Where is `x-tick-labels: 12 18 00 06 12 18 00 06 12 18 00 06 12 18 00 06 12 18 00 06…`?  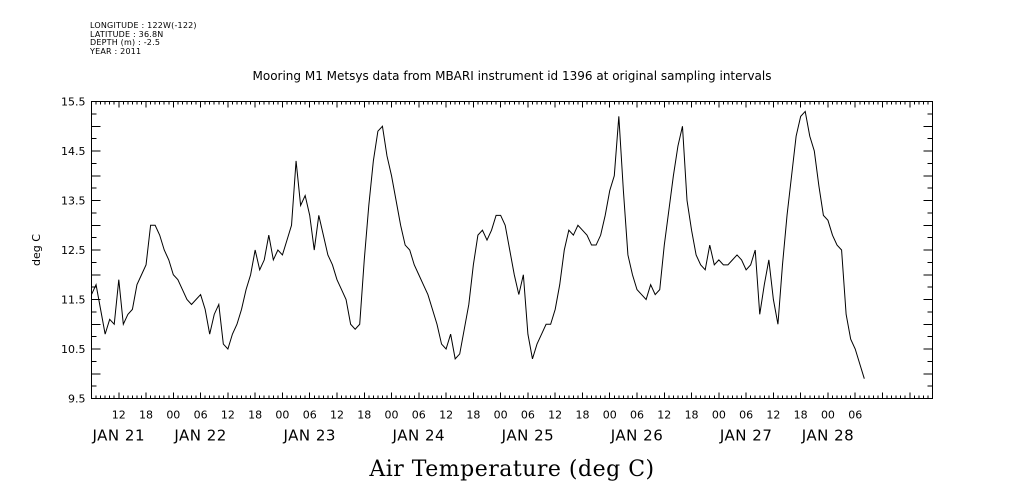
x-tick-labels: 12 18 00 06 12 18 00 06 12 18 00 06 12 18 00 06 12 18 00 06… is located at coordinates (487, 415).